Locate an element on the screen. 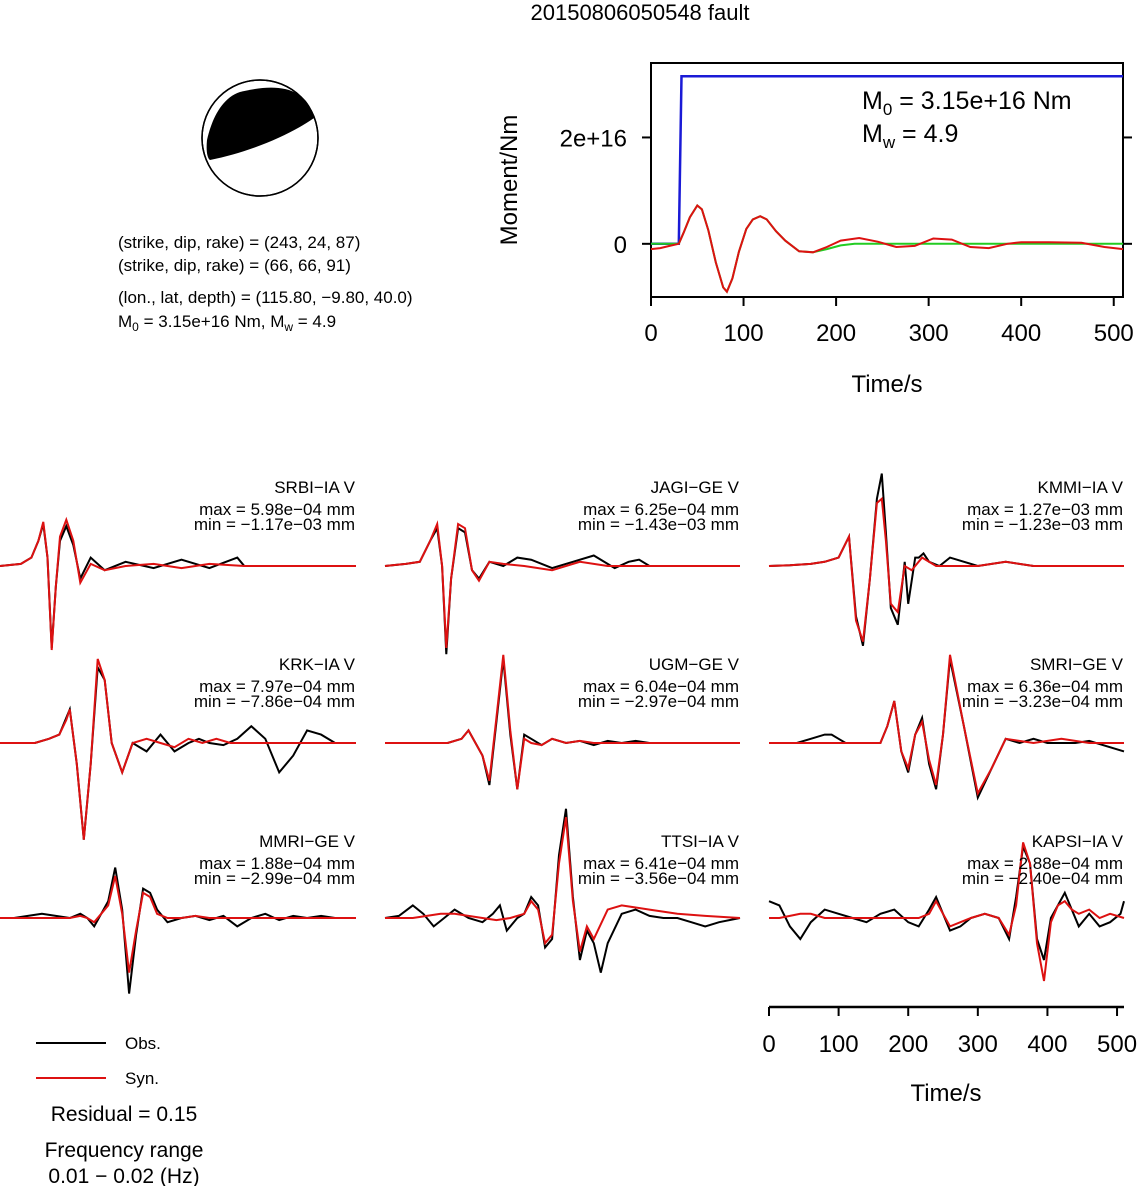 The height and width of the screenshot is (1186, 1139). station-max: max = 1.88e−04 mm is located at coordinates (277, 863).